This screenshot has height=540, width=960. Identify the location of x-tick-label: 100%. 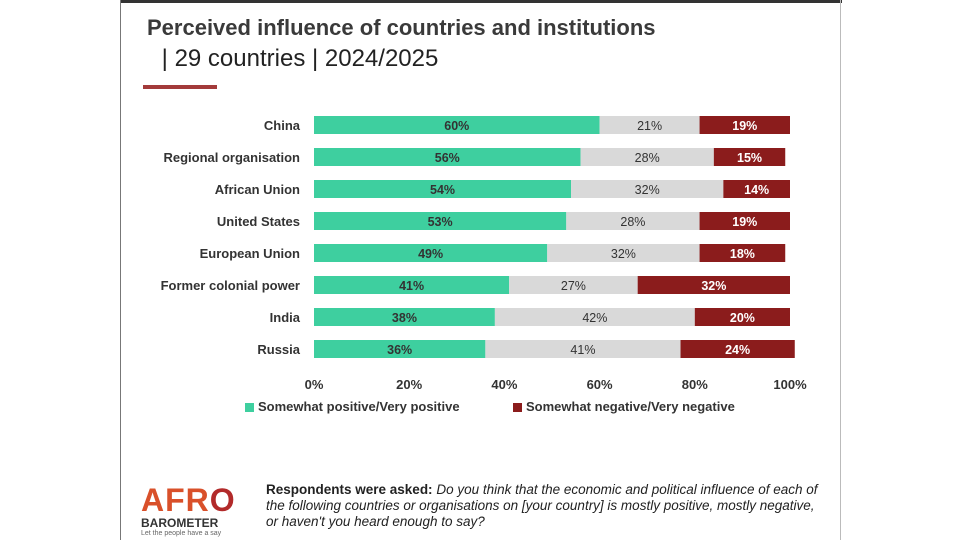
(790, 384).